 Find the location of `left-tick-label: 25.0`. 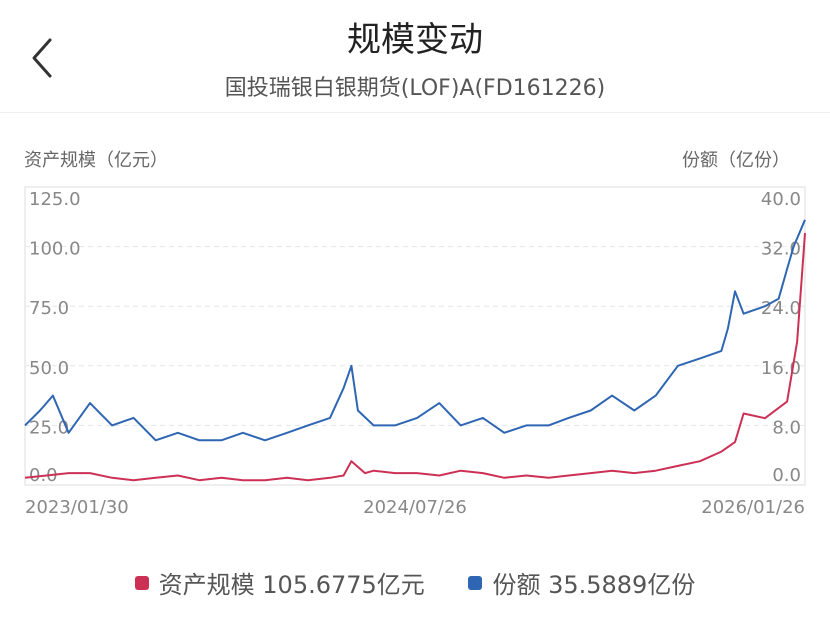

left-tick-label: 25.0 is located at coordinates (49, 427).